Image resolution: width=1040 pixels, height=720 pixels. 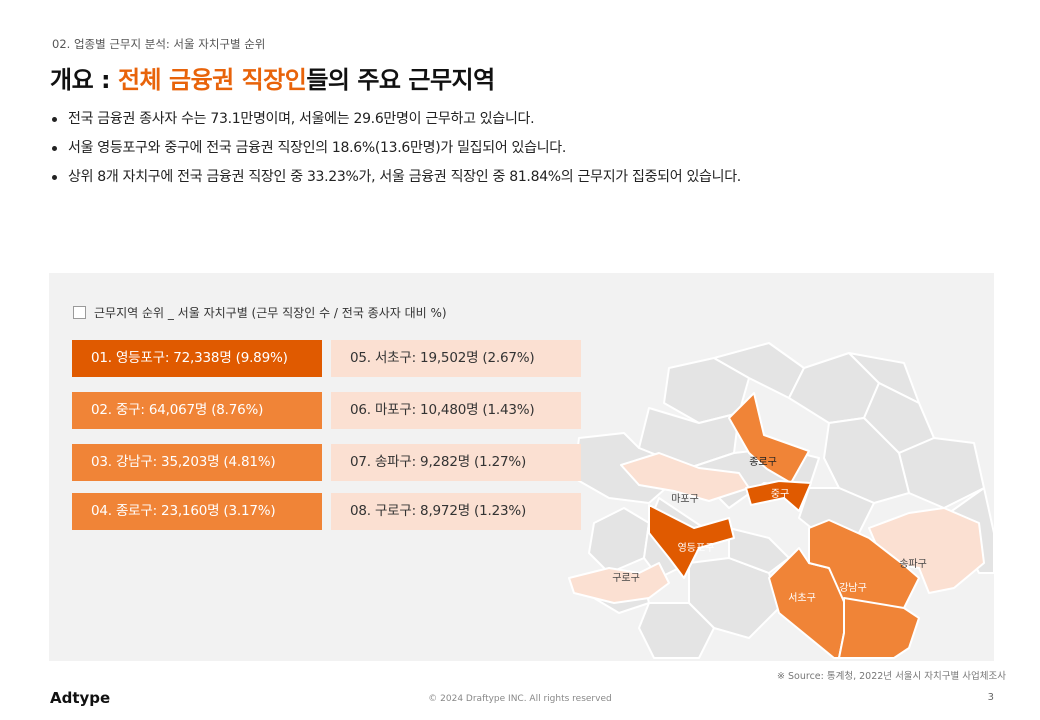 What do you see at coordinates (159, 44) in the screenshot?
I see `breadcrumb: 02. 업종별 근무지 분석: 서울 자치구별 순위` at bounding box center [159, 44].